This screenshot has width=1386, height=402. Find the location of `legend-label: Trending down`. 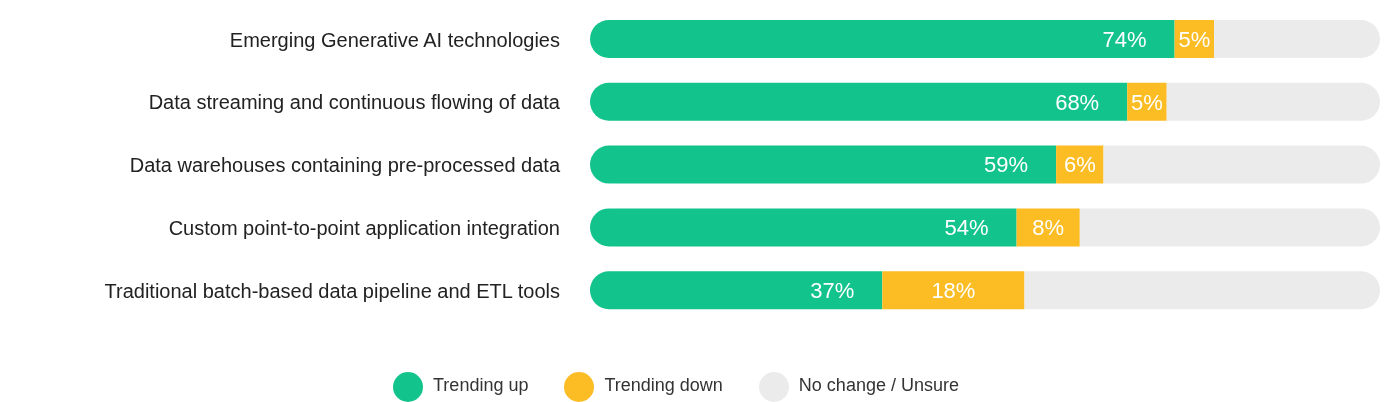

legend-label: Trending down is located at coordinates (663, 385).